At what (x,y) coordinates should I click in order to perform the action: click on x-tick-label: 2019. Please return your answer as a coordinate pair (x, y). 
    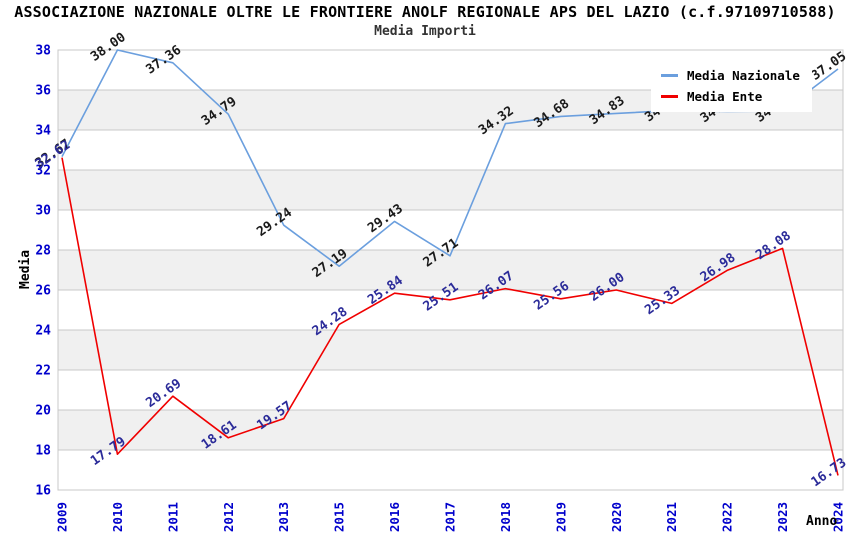
    Looking at the image, I should click on (560, 517).